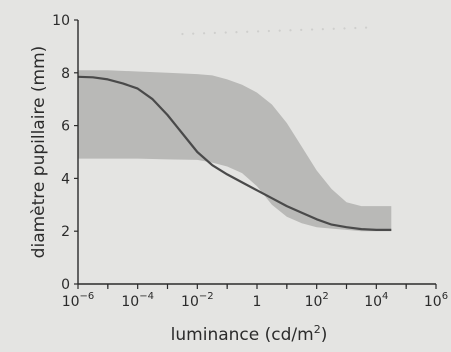 Image resolution: width=451 pixels, height=352 pixels. What do you see at coordinates (78, 300) in the screenshot?
I see `x-tick-label: 10⁻⁶` at bounding box center [78, 300].